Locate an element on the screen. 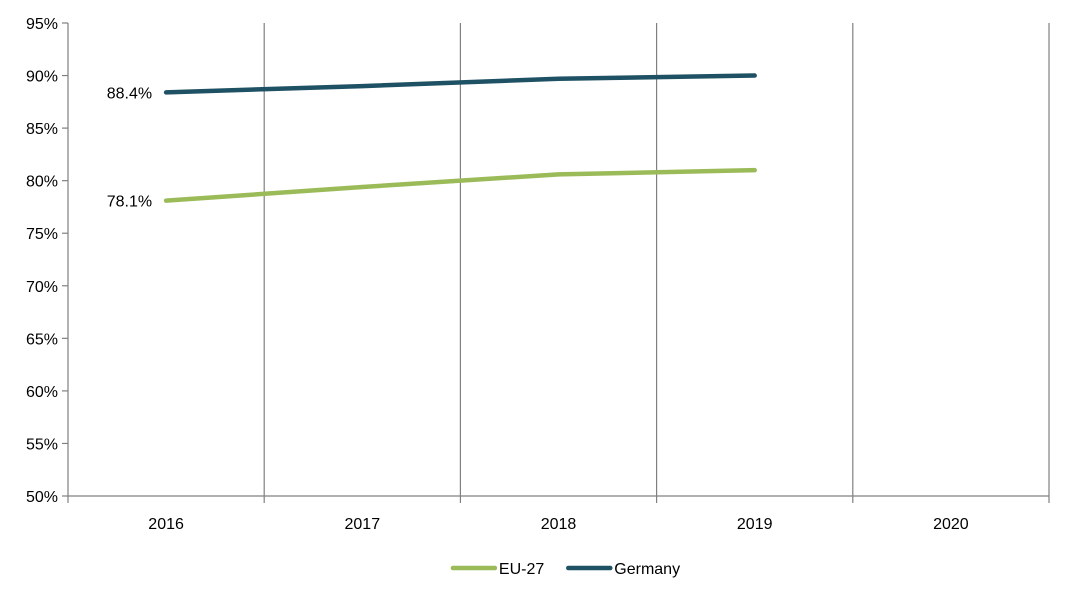 This screenshot has width=1073, height=604. y-tick-label: 55% is located at coordinates (42, 444).